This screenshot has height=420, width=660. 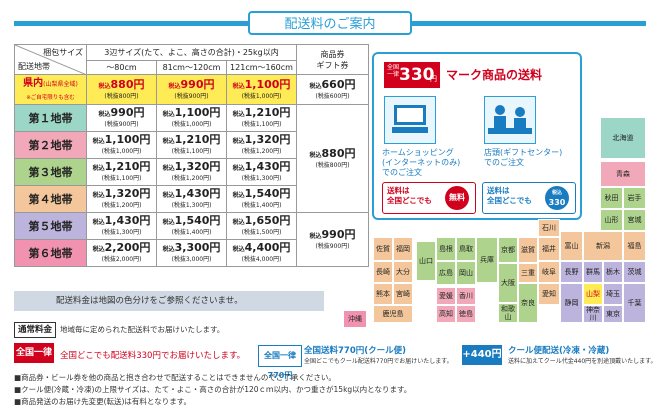 What do you see at coordinates (593, 272) in the screenshot?
I see `pref-gunma: 群馬` at bounding box center [593, 272].